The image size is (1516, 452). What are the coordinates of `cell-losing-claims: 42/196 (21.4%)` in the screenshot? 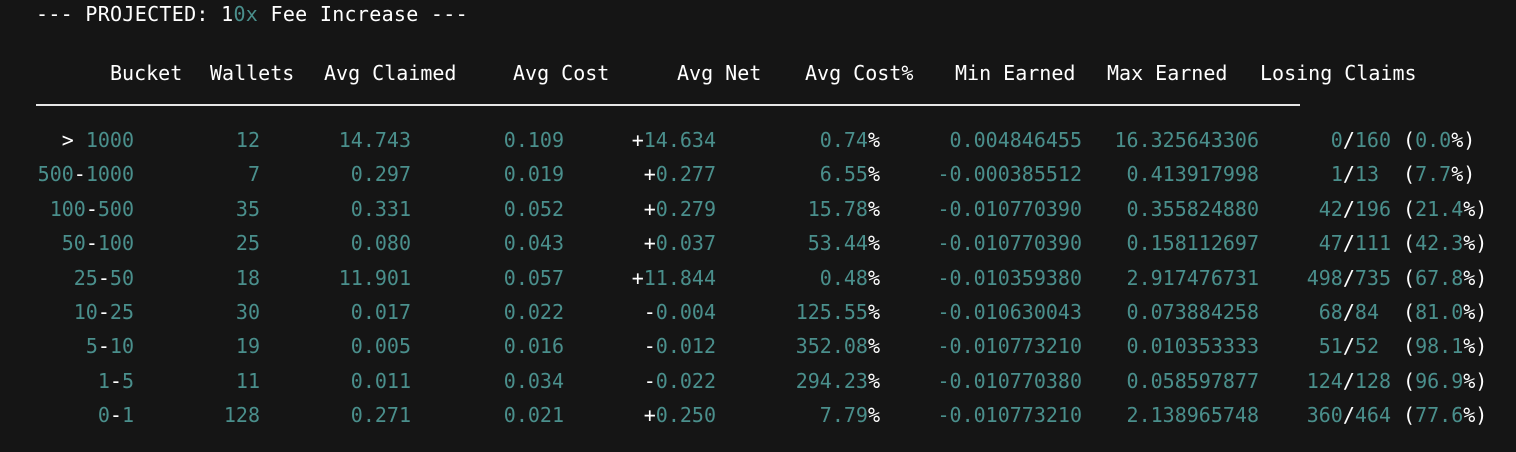 It's located at (1403, 208).